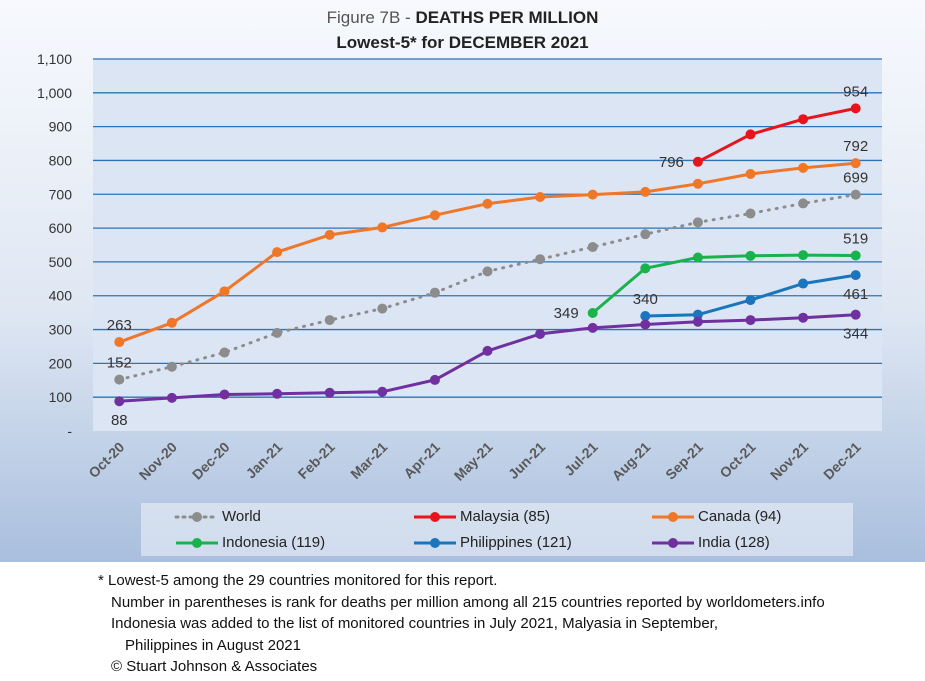 This screenshot has height=681, width=925. Describe the element at coordinates (435, 543) in the screenshot. I see `legend-marker-philippines` at that location.